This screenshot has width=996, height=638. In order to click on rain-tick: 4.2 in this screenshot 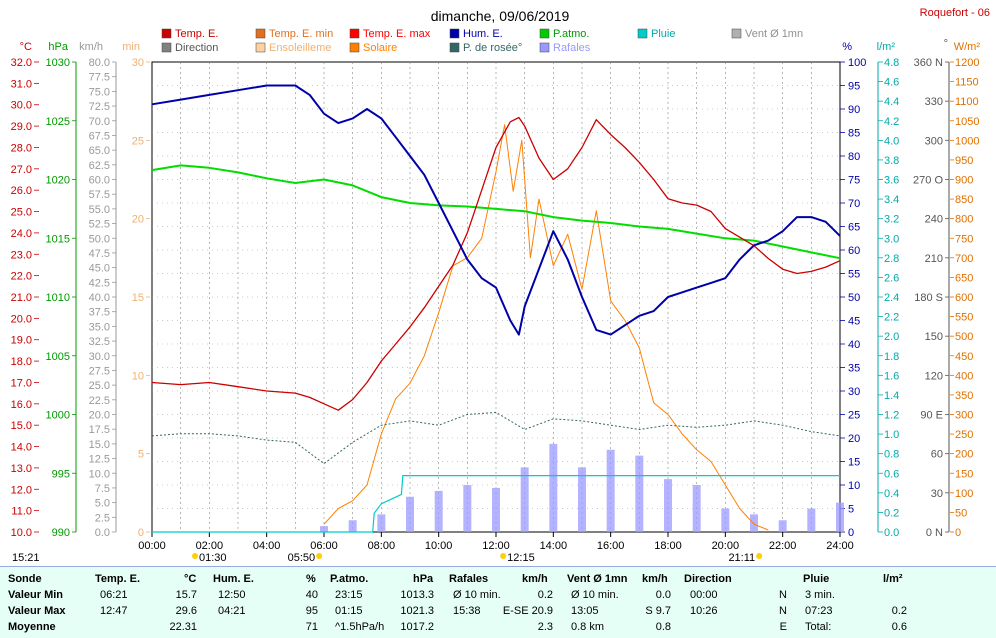, I will do `click(891, 122)`.